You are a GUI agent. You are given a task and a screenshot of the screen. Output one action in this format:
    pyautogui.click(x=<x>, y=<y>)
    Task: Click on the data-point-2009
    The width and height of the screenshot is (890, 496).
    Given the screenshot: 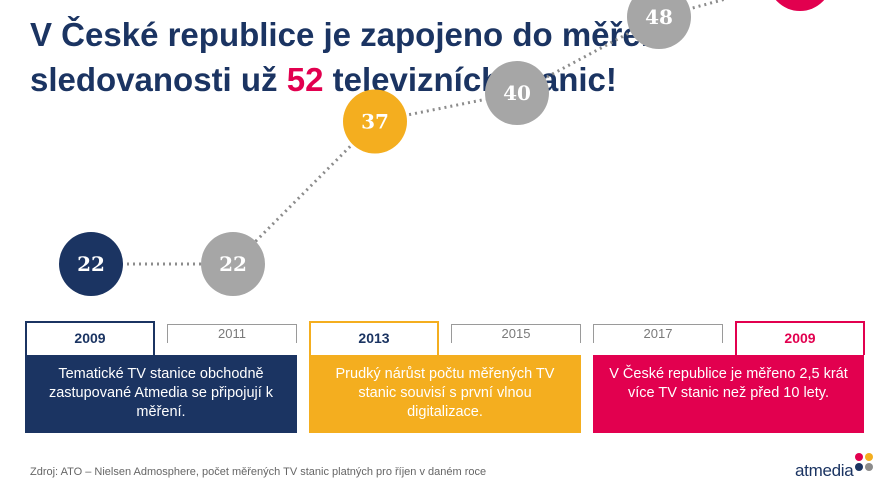 What is the action you would take?
    pyautogui.click(x=91, y=264)
    